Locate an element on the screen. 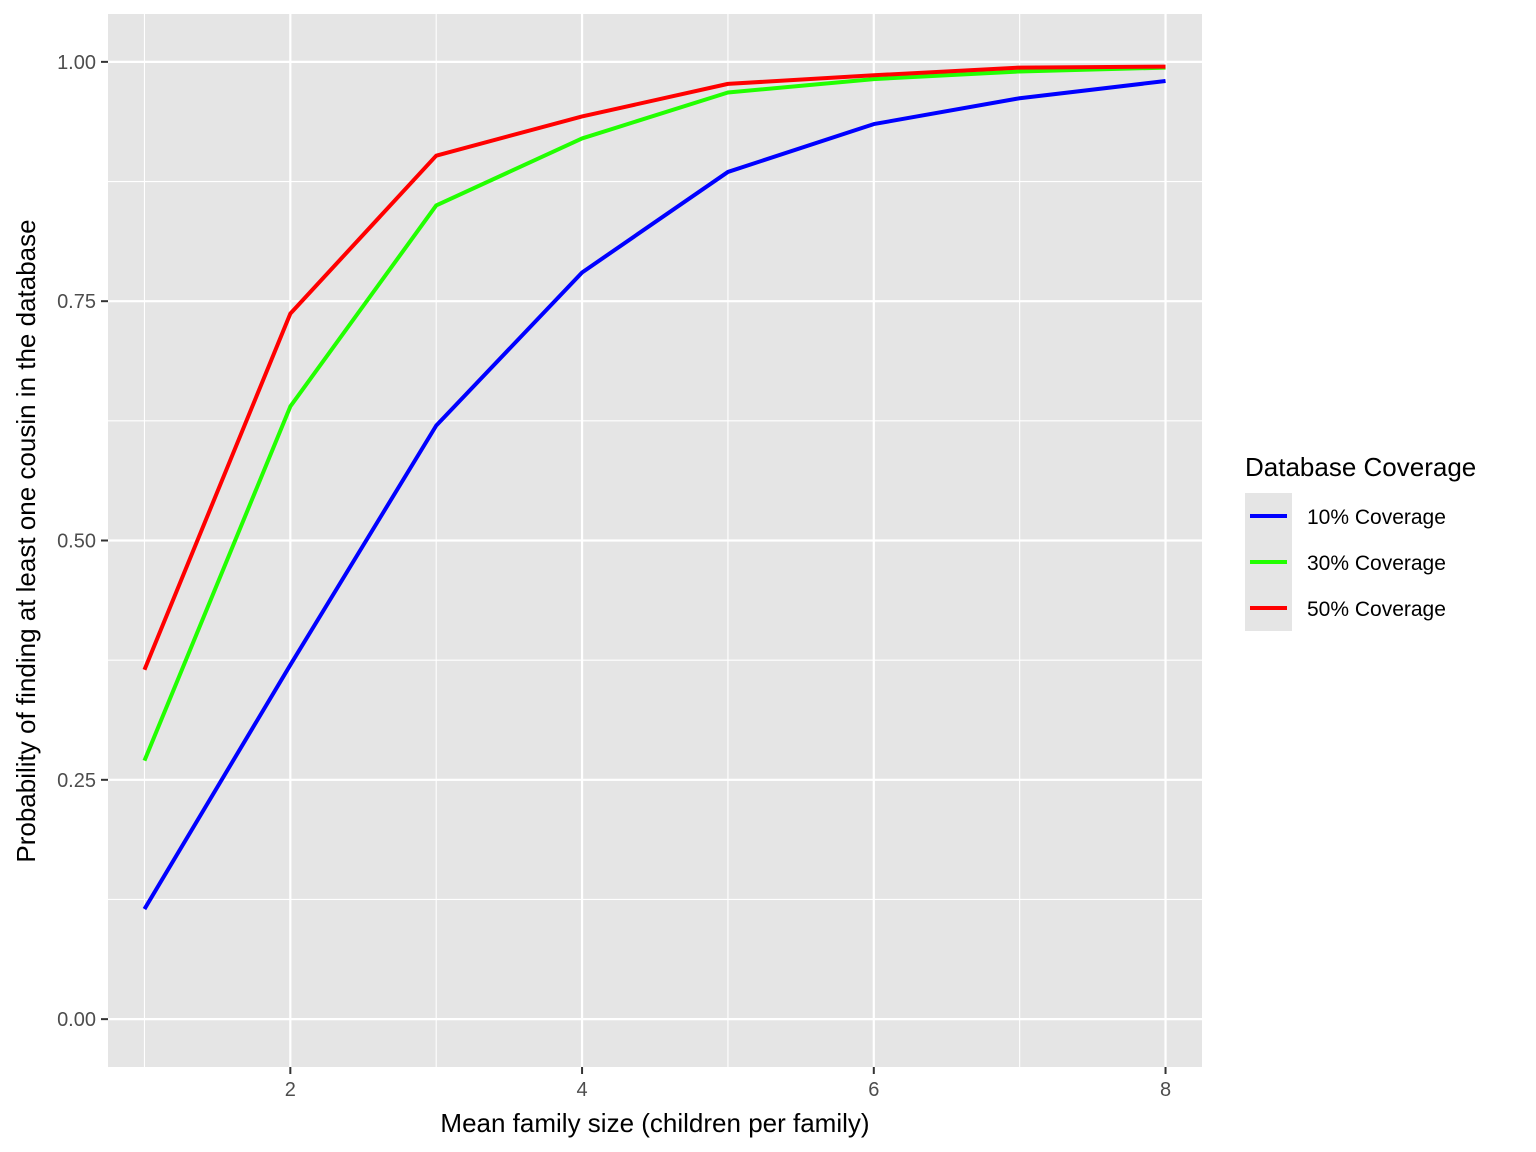 The height and width of the screenshot is (1152, 1536). y-tick-label: 0.25 is located at coordinates (76, 781).